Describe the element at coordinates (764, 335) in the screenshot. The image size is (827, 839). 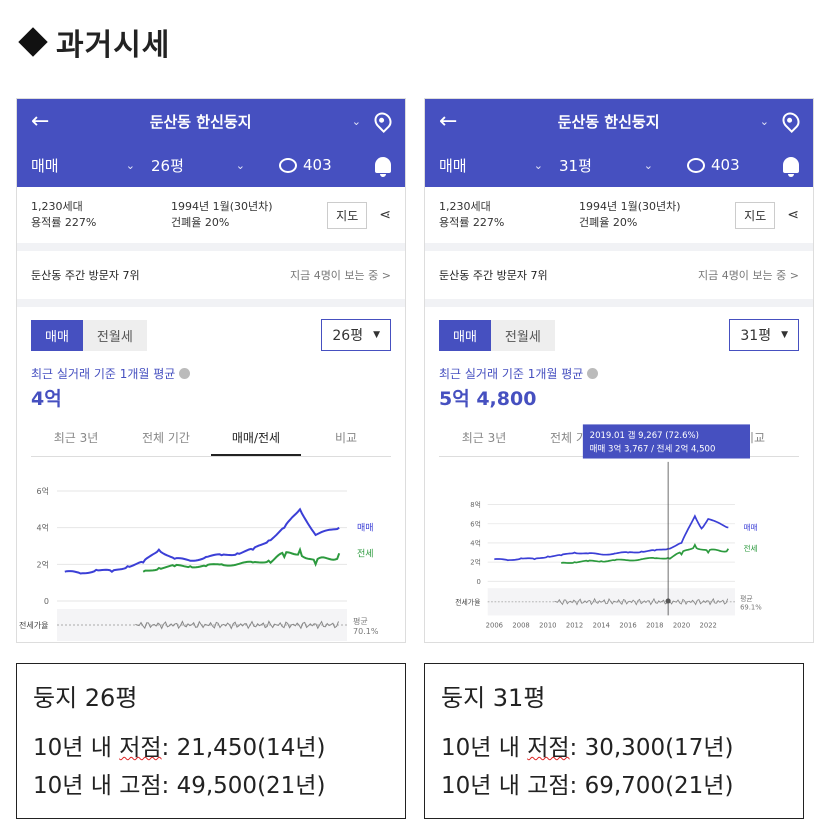
I see `size-select: 31평 ▼` at that location.